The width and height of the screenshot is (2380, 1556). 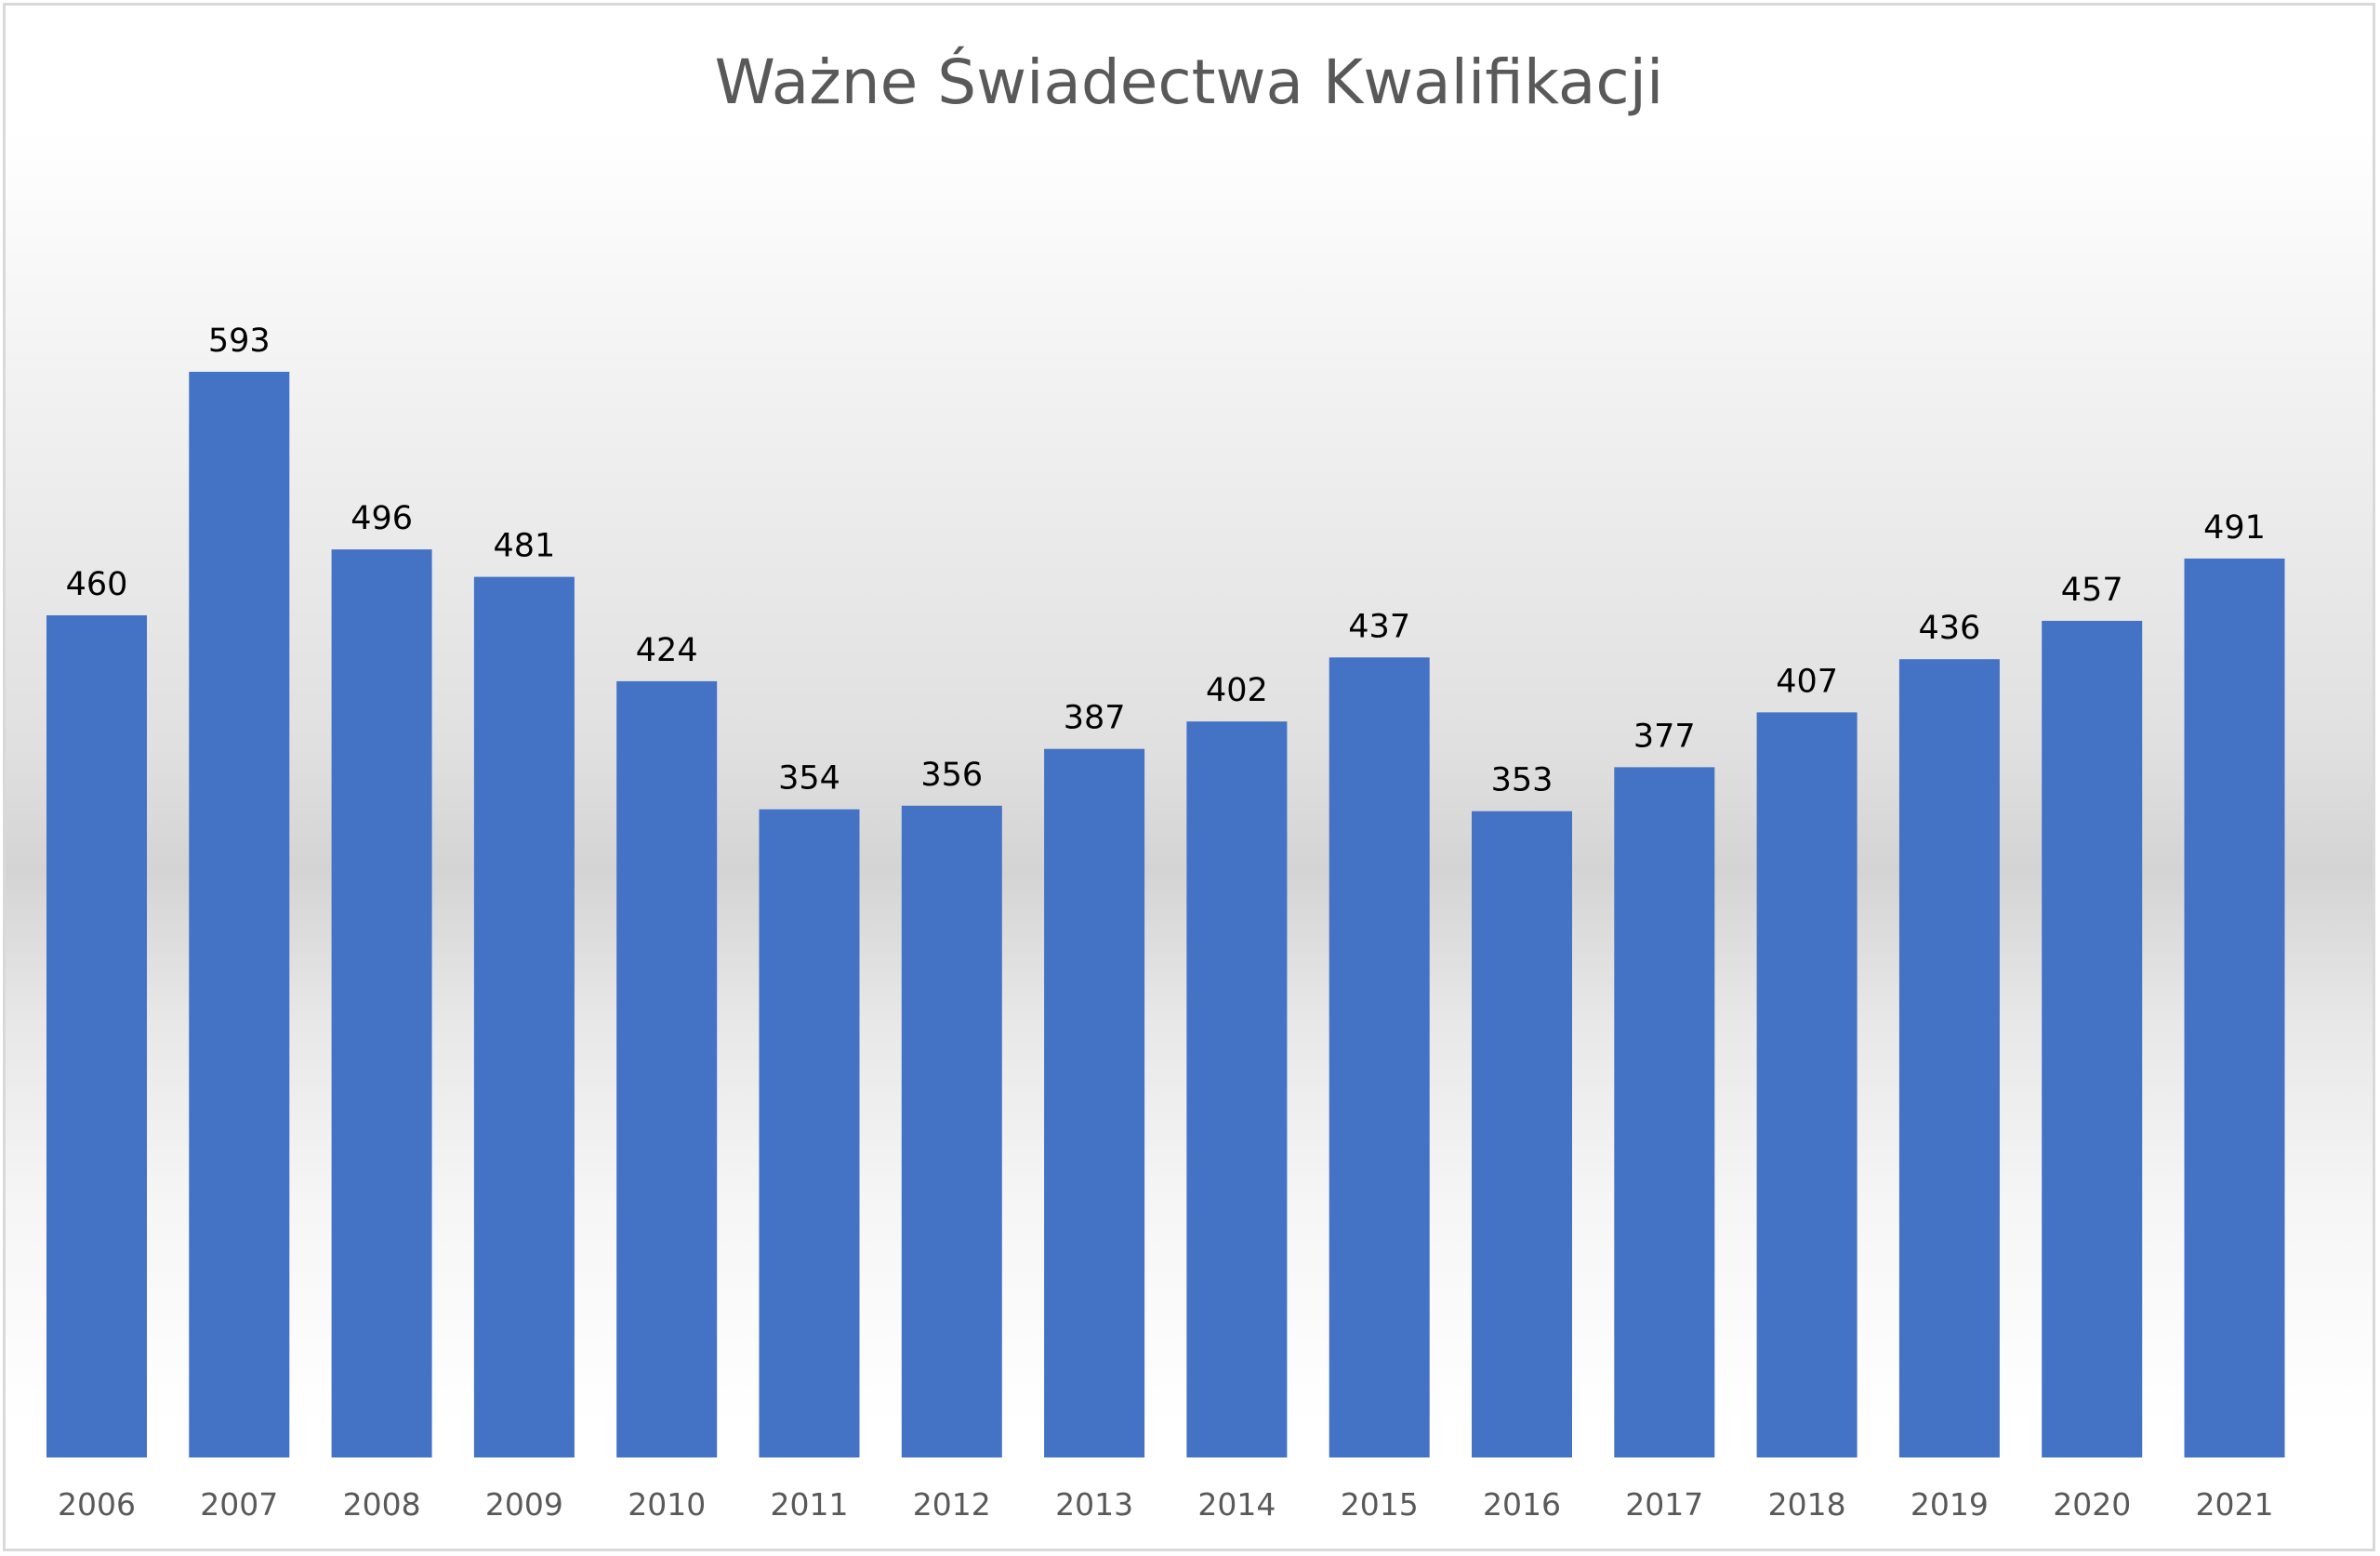 What do you see at coordinates (667, 1068) in the screenshot?
I see `bar-2010` at bounding box center [667, 1068].